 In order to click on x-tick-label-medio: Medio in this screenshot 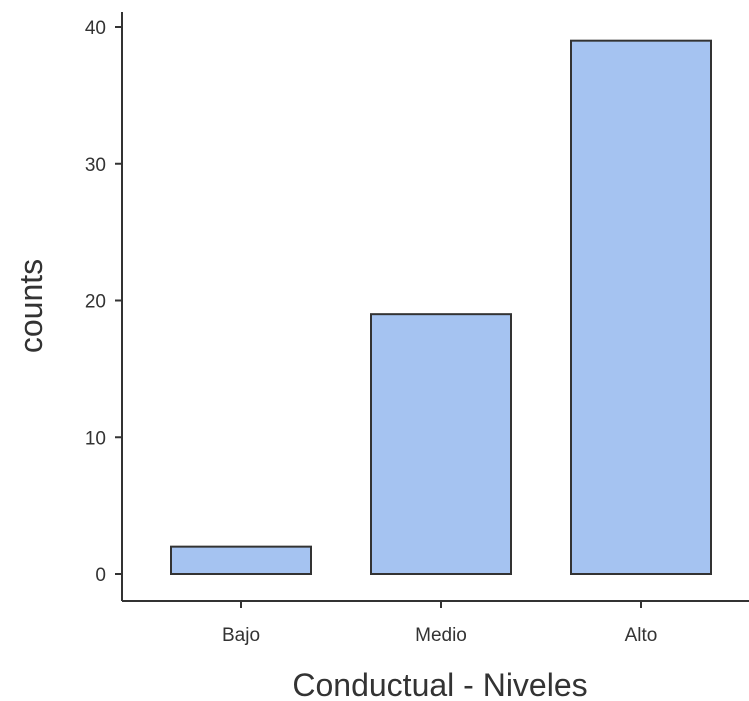, I will do `click(441, 635)`.